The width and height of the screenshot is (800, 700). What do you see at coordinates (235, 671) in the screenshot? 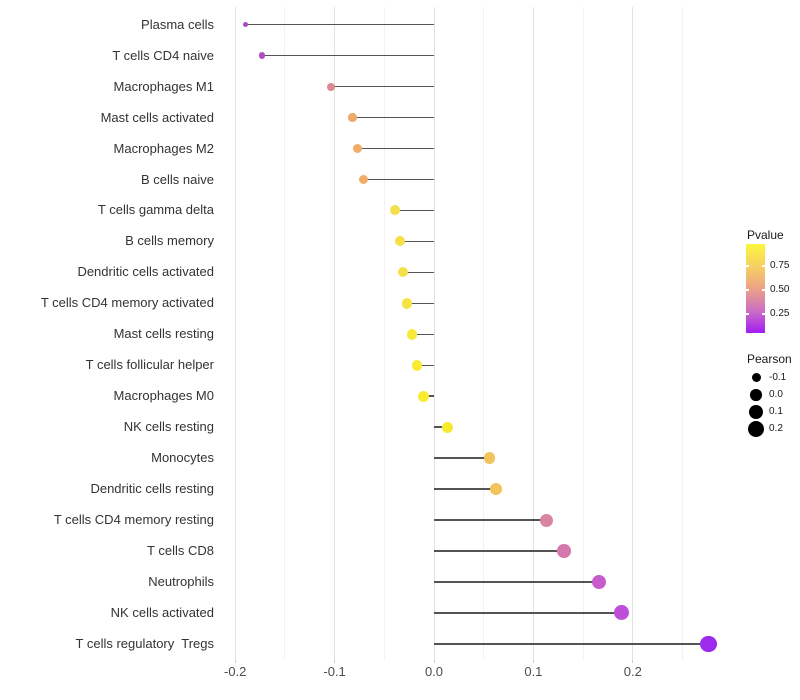
I see `x-axis-tick-label: -0.2` at bounding box center [235, 671].